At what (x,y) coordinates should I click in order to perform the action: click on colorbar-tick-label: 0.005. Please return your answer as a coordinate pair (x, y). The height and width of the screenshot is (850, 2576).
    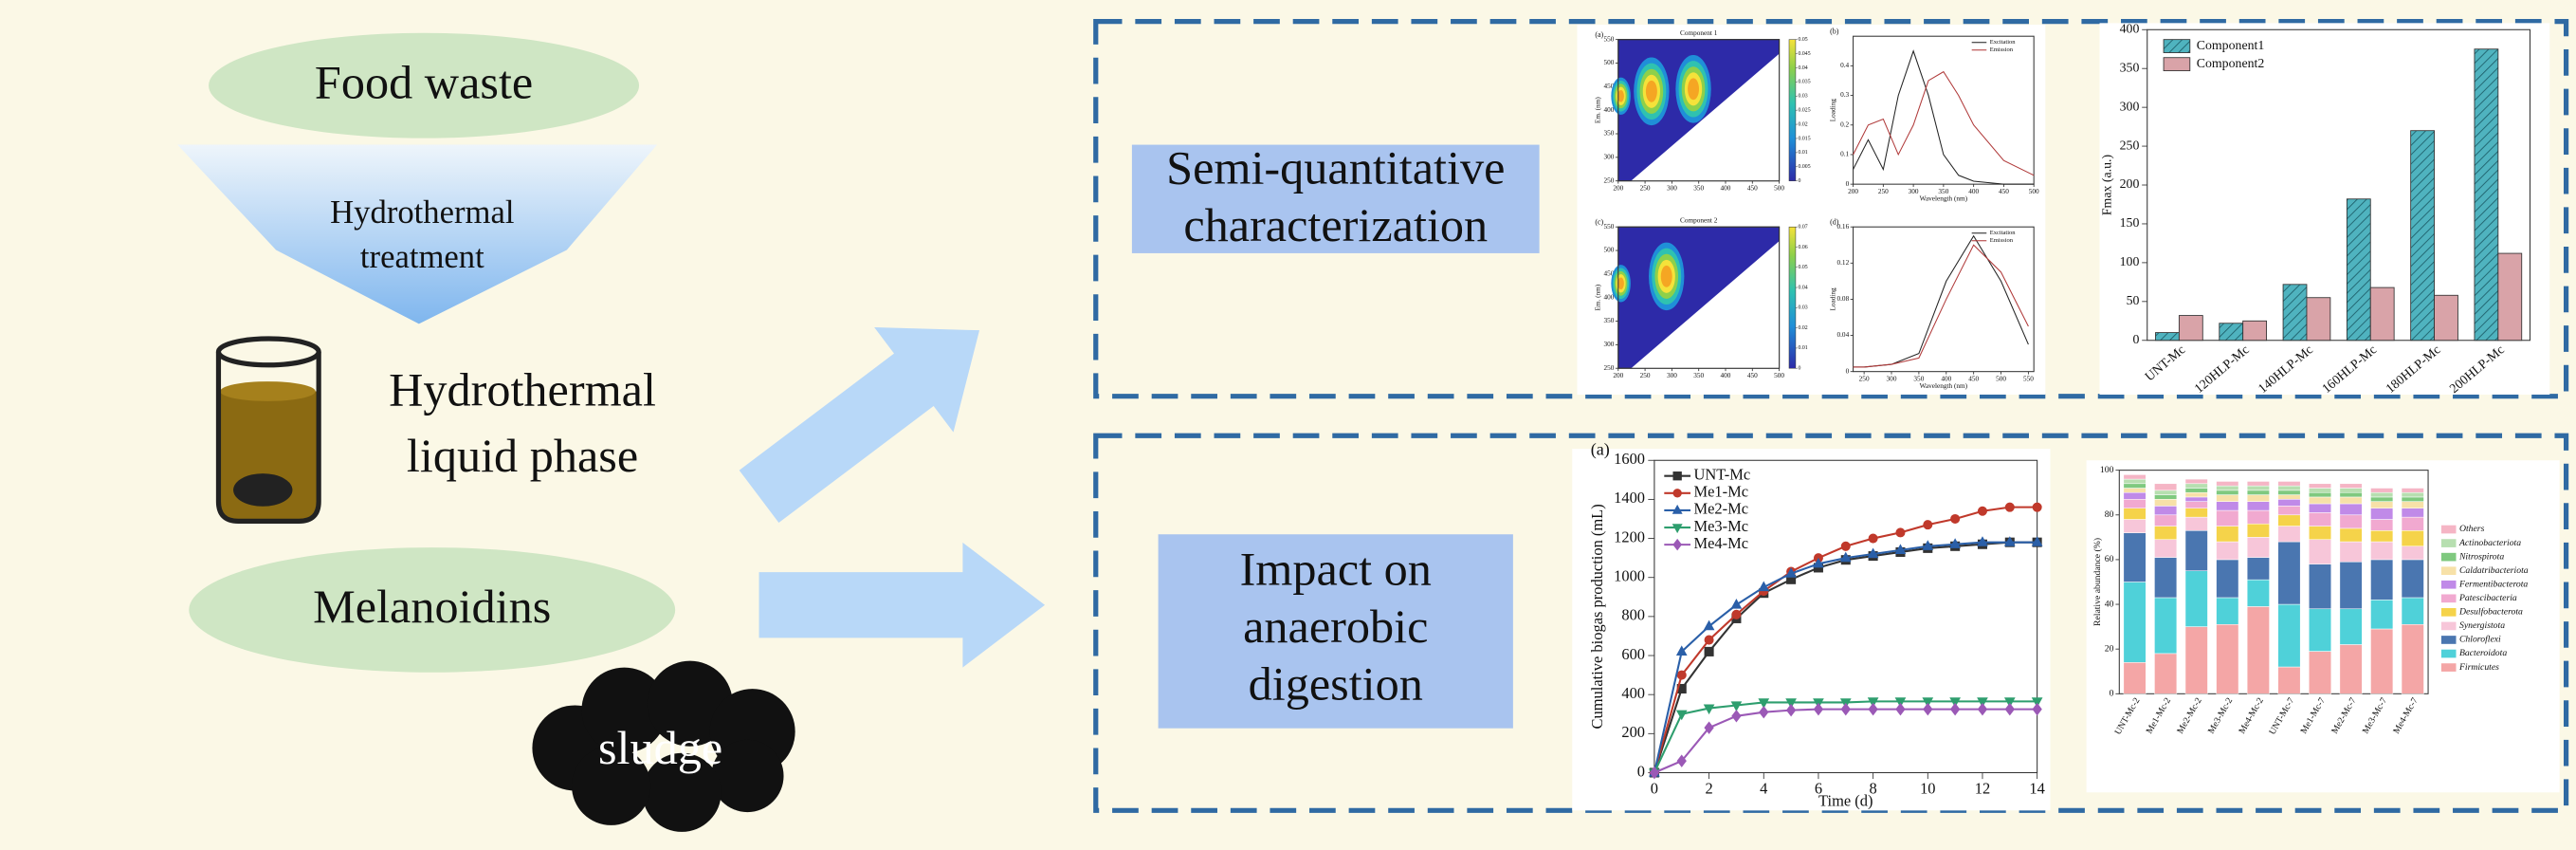
    Looking at the image, I should click on (1805, 167).